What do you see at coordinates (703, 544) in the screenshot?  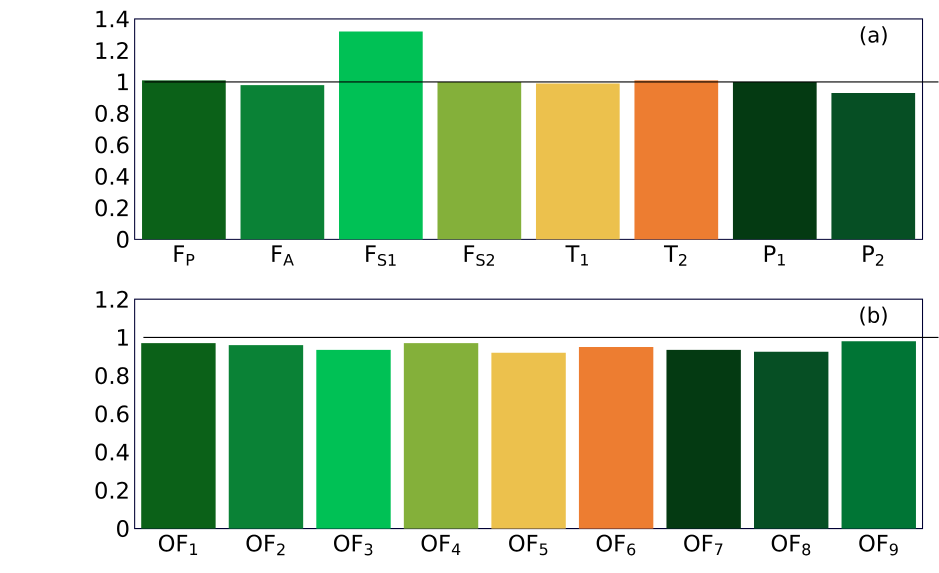 I see `x-tick-label: OF$_{7}$` at bounding box center [703, 544].